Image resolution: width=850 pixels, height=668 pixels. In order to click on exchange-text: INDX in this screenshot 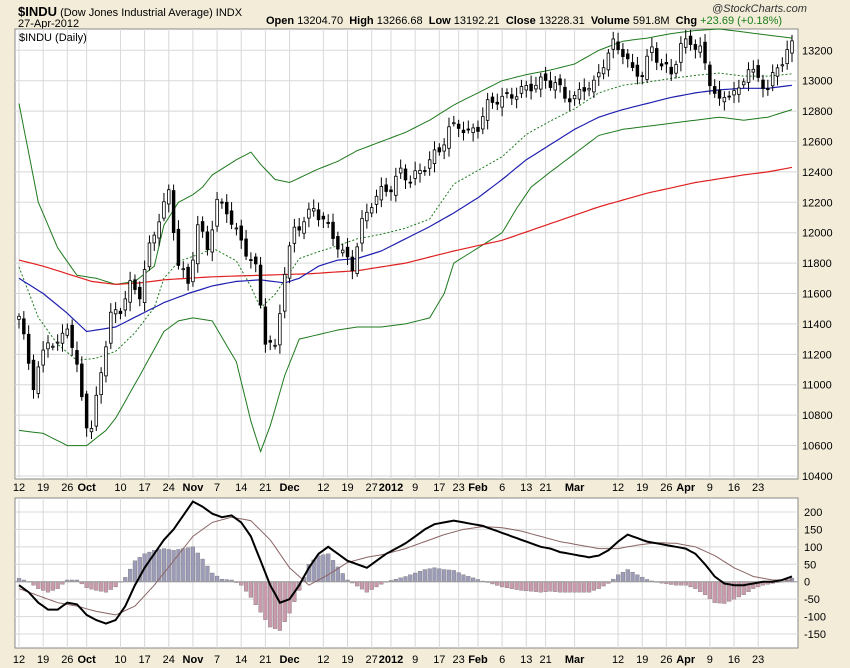, I will do `click(229, 13)`.